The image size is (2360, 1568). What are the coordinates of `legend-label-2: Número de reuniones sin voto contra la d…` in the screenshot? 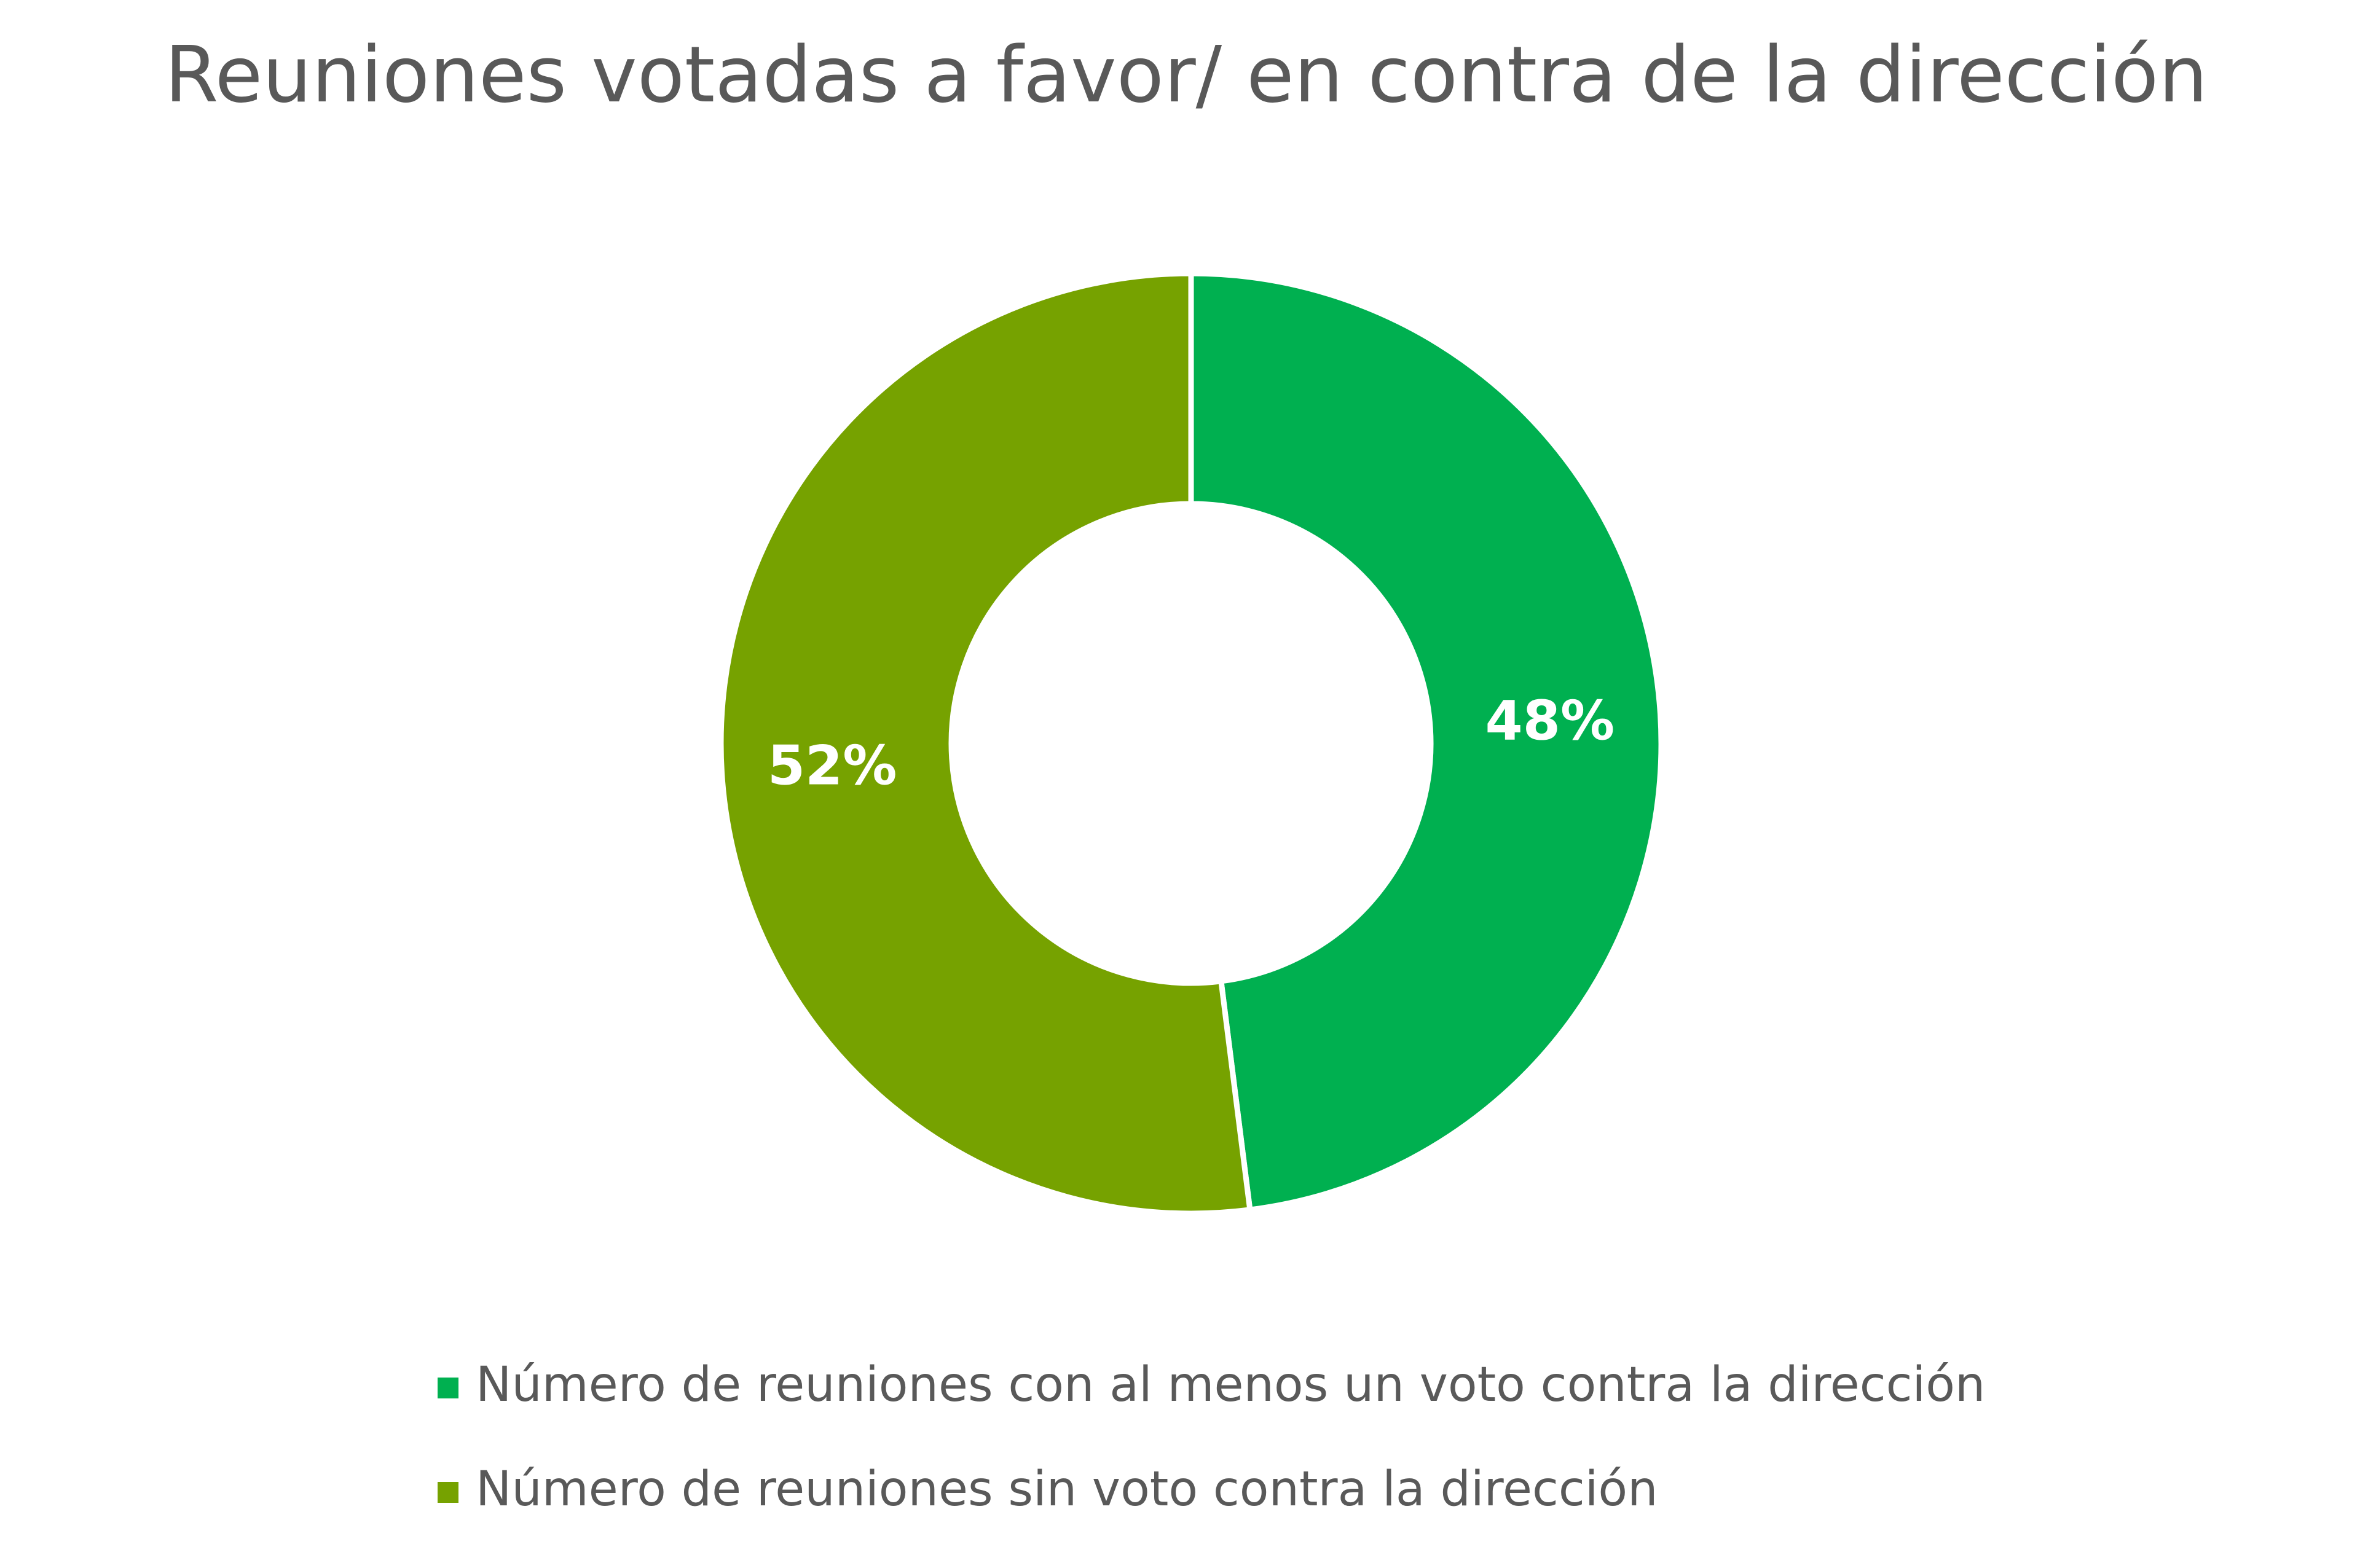 It's located at (1067, 1490).